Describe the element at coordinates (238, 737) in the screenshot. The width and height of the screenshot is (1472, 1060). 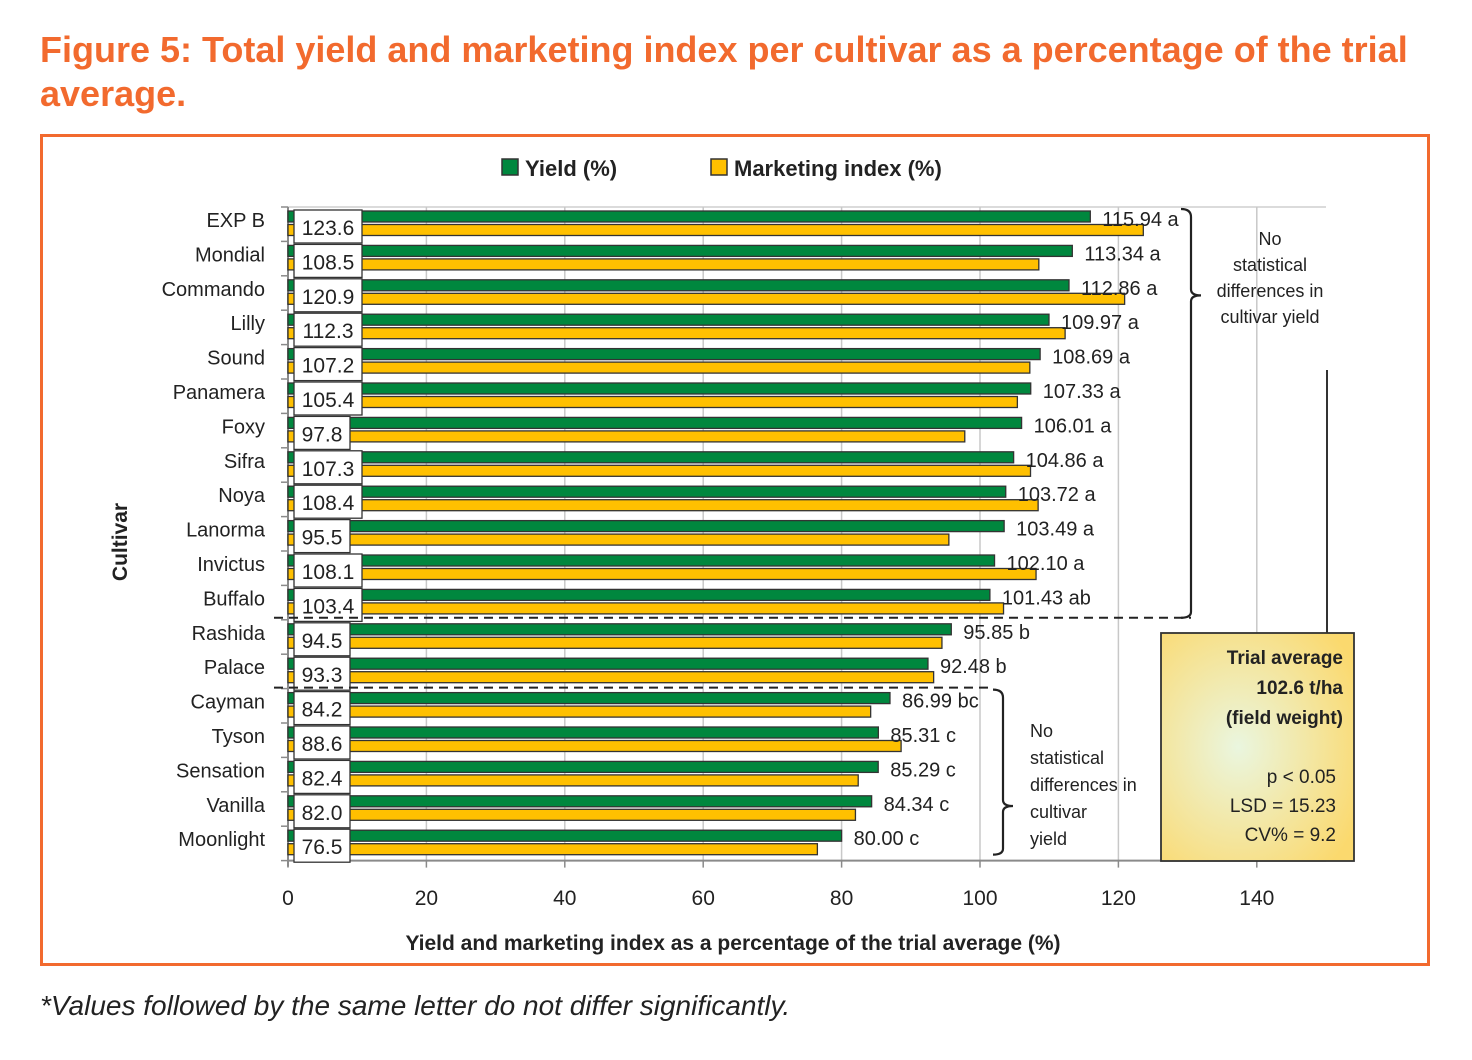
I see `category-label: Tyson` at that location.